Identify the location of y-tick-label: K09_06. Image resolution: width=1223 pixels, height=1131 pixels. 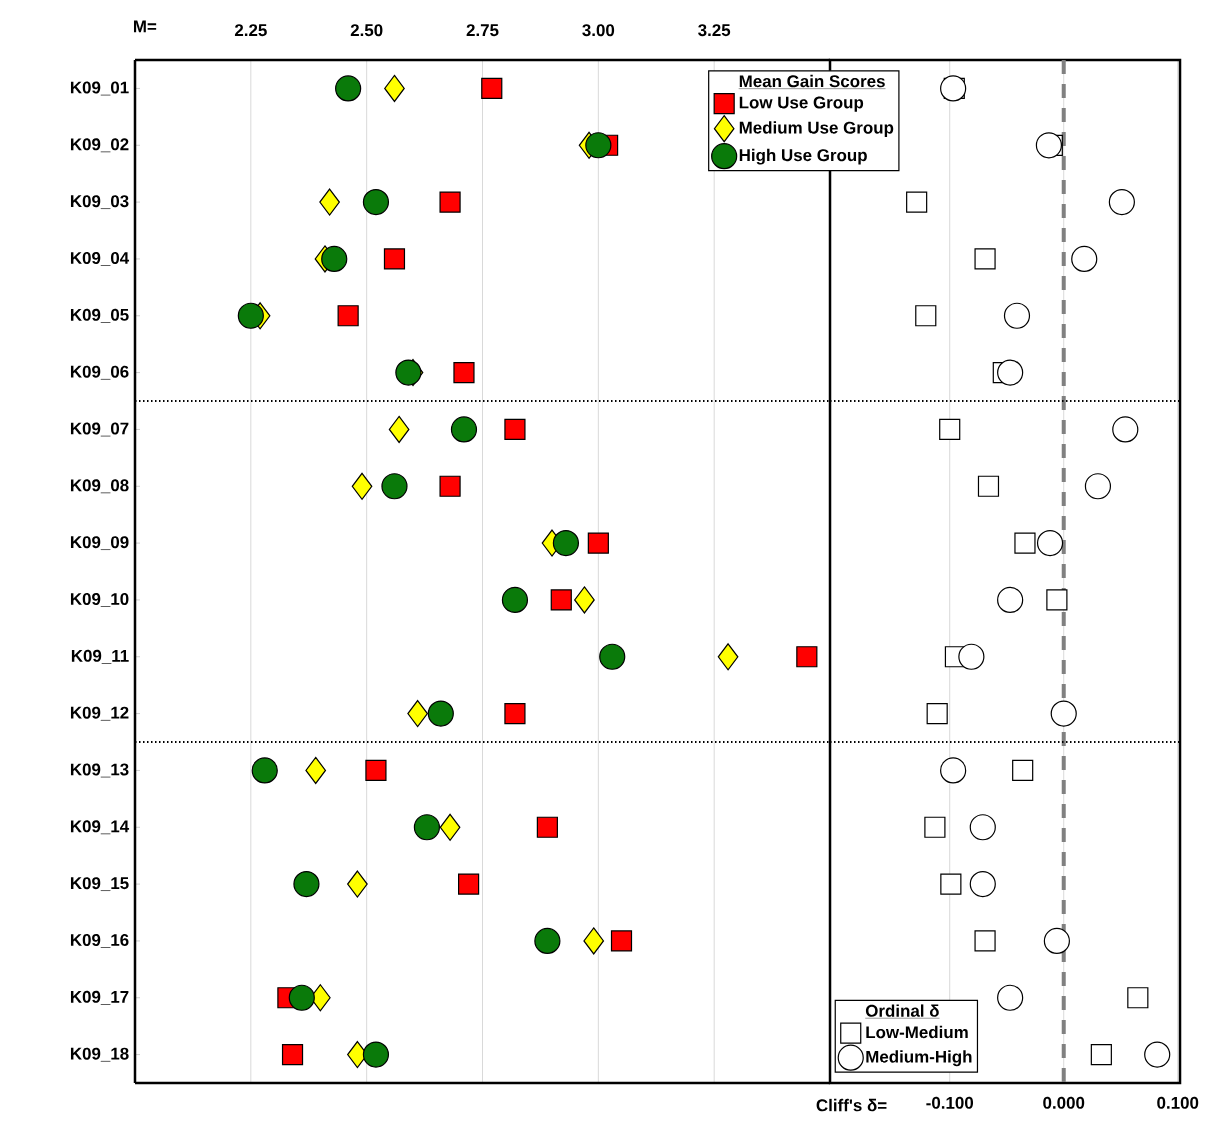
(99, 372).